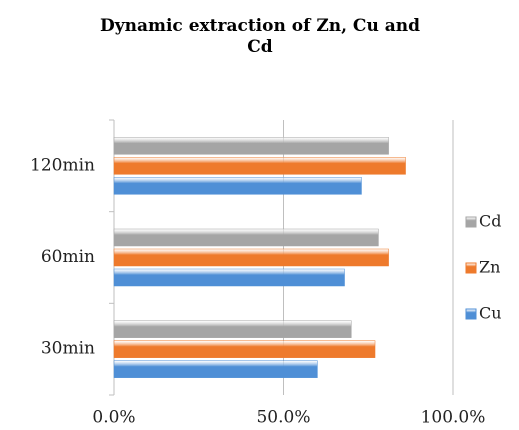 Image resolution: width=519 pixels, height=430 pixels. What do you see at coordinates (62, 165) in the screenshot?
I see `y-tick-label: 120min` at bounding box center [62, 165].